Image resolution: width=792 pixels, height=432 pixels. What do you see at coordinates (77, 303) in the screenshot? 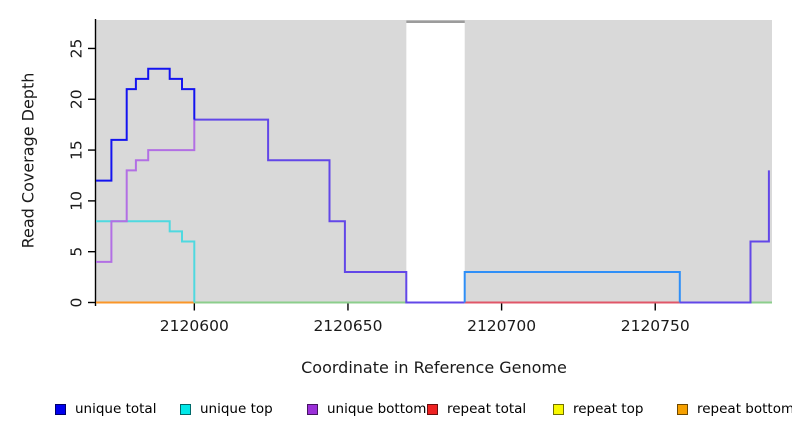
I see `y-tick-label: 0` at bounding box center [77, 303].